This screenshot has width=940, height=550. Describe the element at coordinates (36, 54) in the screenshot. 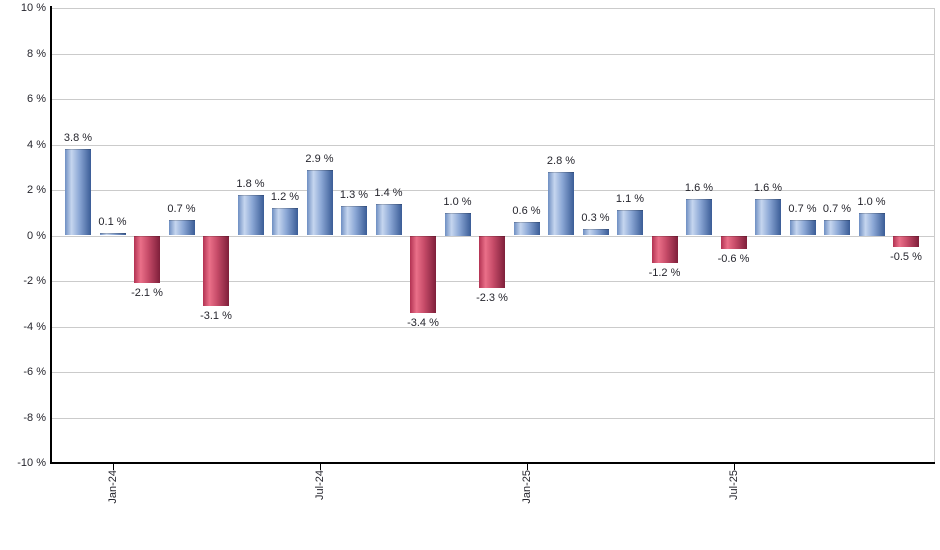

I see `y-tick-label: 8 %` at that location.